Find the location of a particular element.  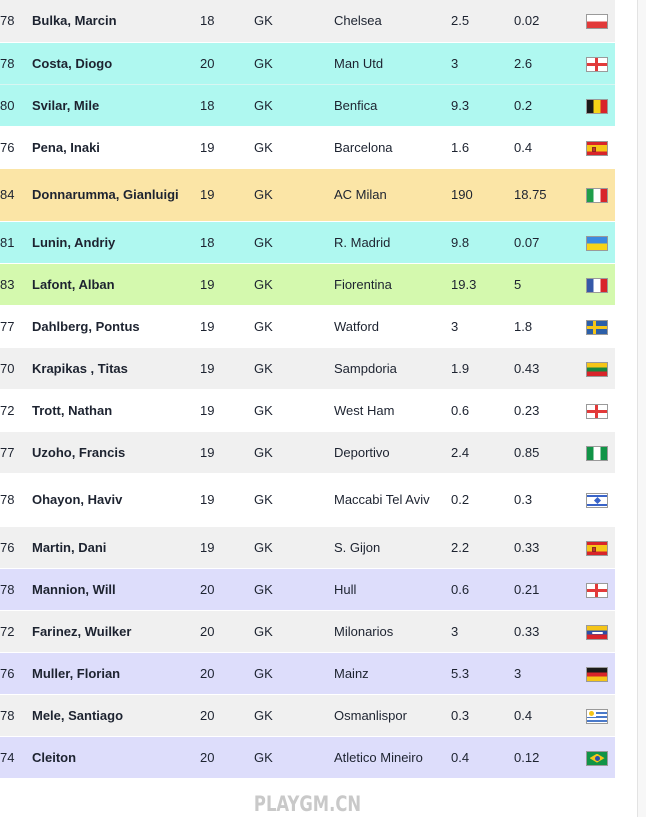

cell-wage: 0.02 is located at coordinates (546, 21).